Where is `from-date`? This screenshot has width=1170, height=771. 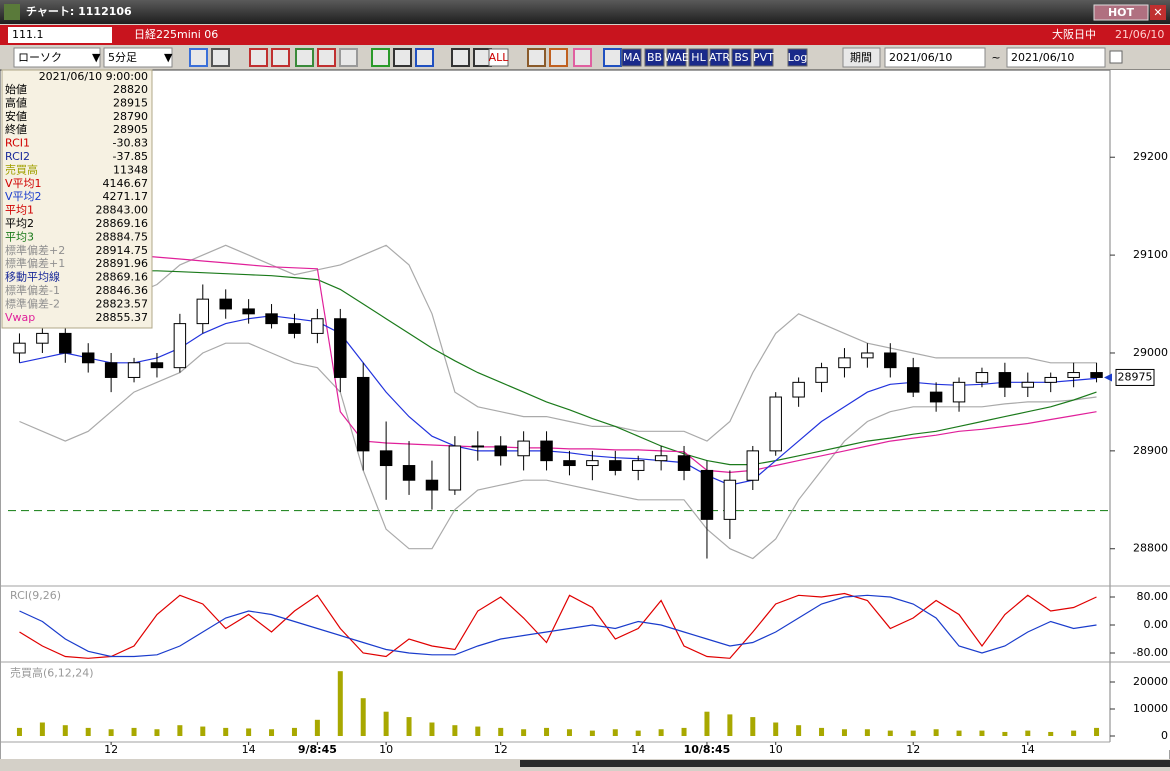
from-date is located at coordinates (935, 57).